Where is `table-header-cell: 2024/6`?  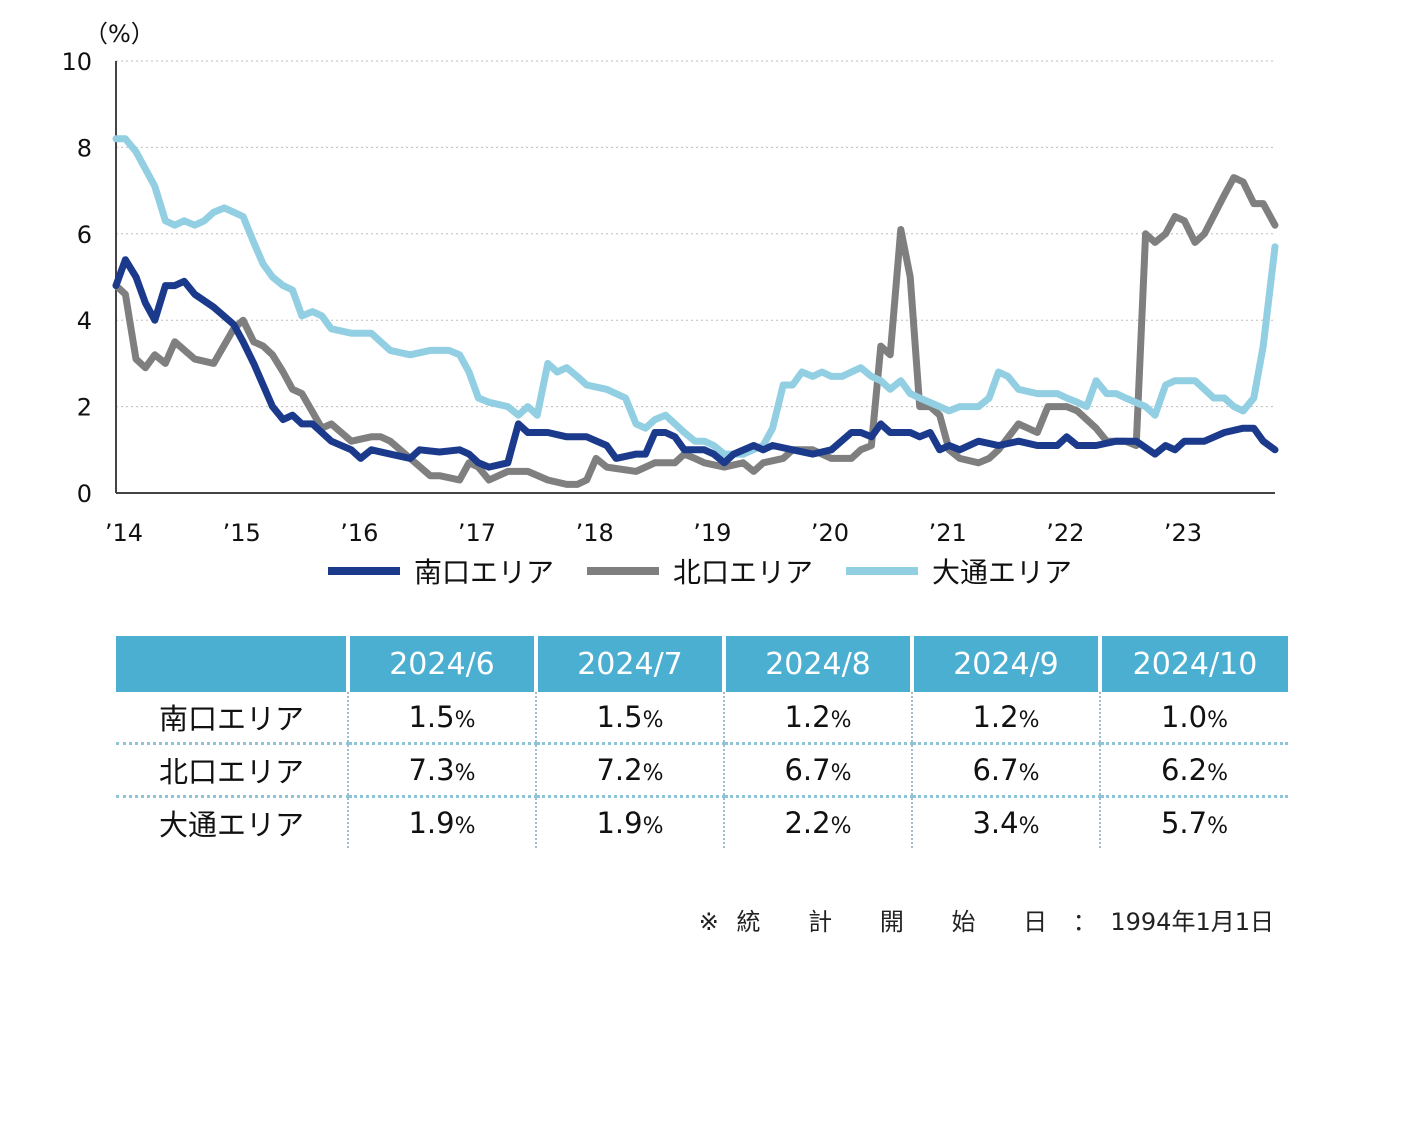
table-header-cell: 2024/6 is located at coordinates (441, 664).